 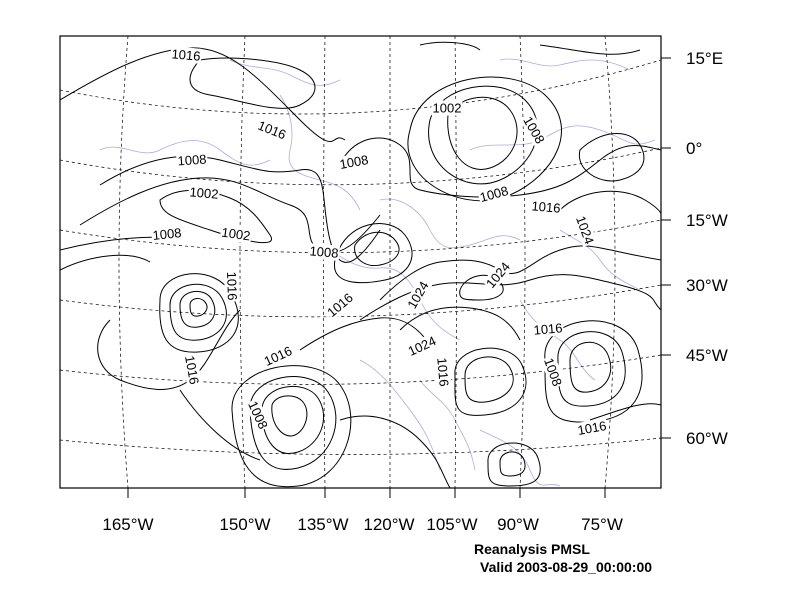 I want to click on y-axis-labels: 15°E 0° 15°W 30°W 45°W 60°W, so click(x=707, y=248).